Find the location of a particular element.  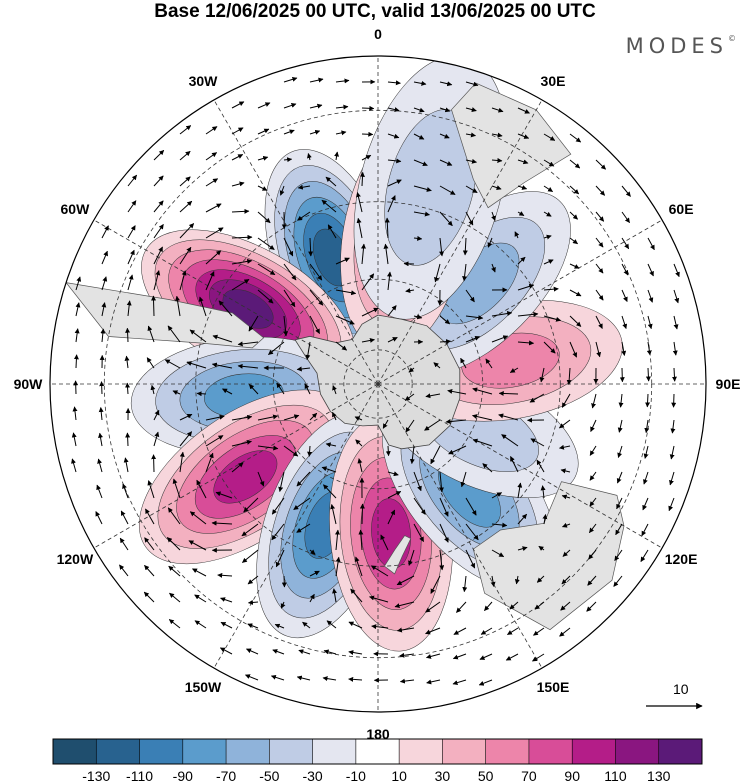

longitude-label: 180 is located at coordinates (378, 734).